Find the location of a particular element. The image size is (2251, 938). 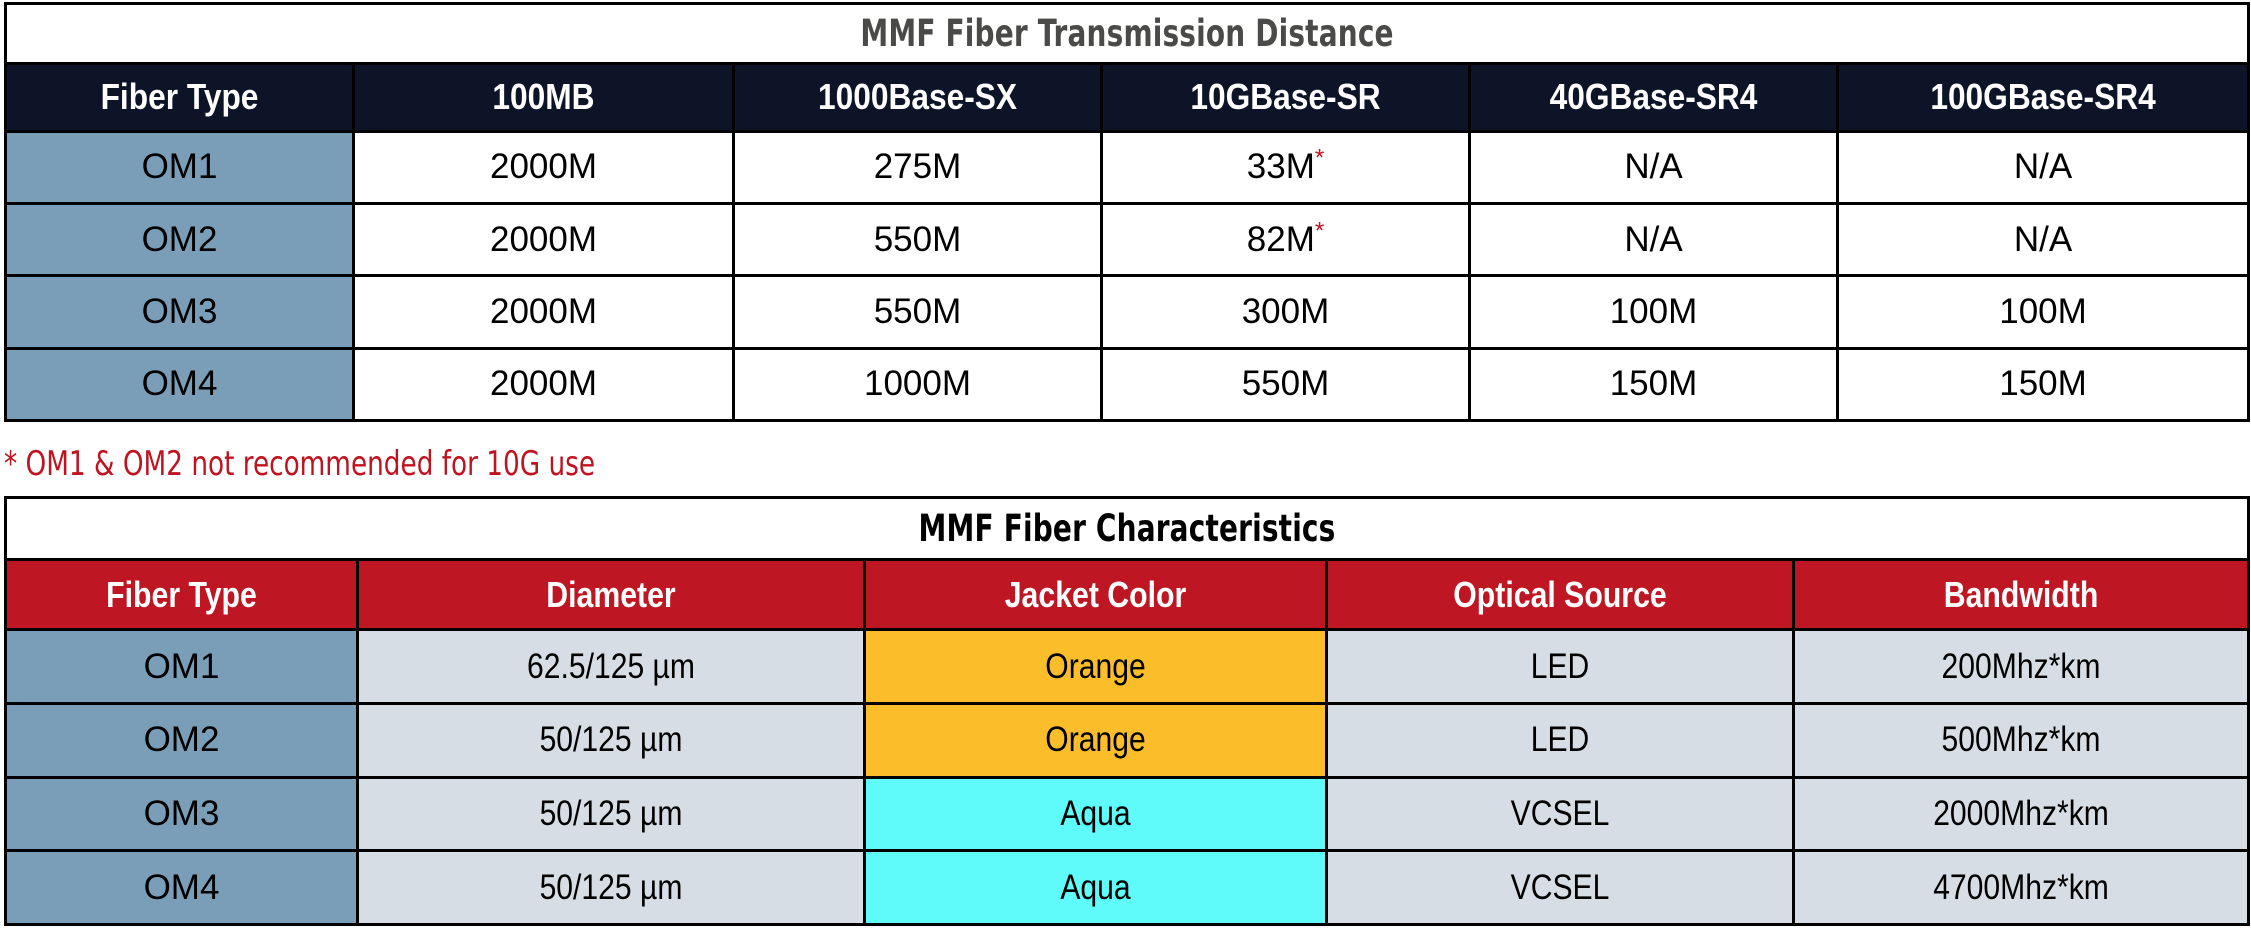

table1-cell-fiber: OM1 is located at coordinates (179, 167).